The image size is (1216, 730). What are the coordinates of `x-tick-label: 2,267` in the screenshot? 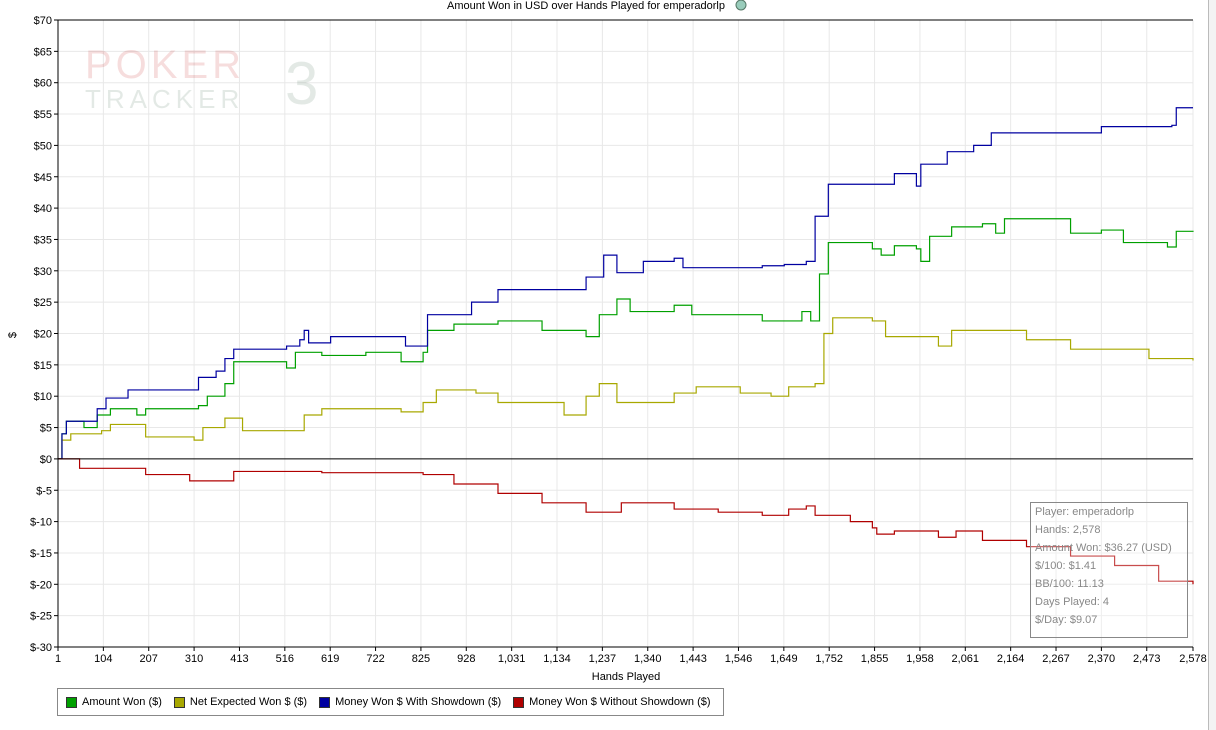 It's located at (1056, 659).